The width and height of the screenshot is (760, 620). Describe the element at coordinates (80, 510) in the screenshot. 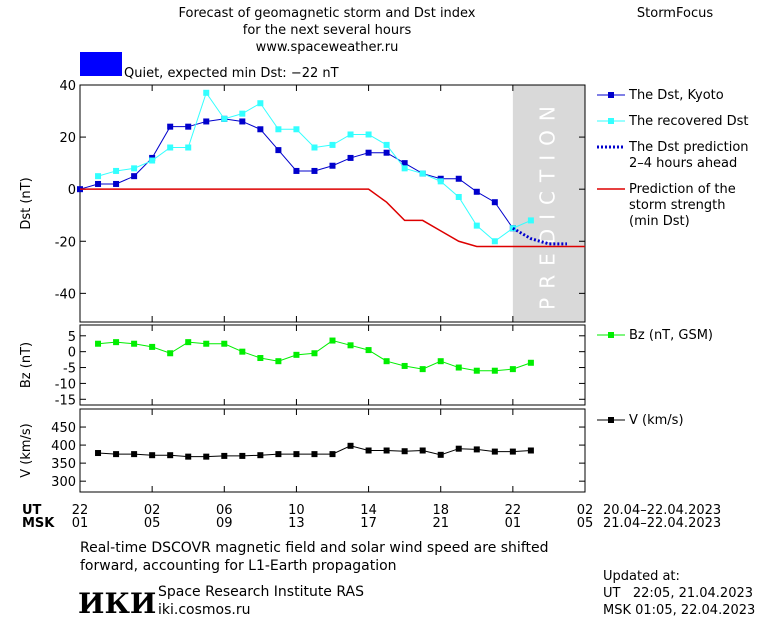

I see `x-tick-label: 22` at that location.